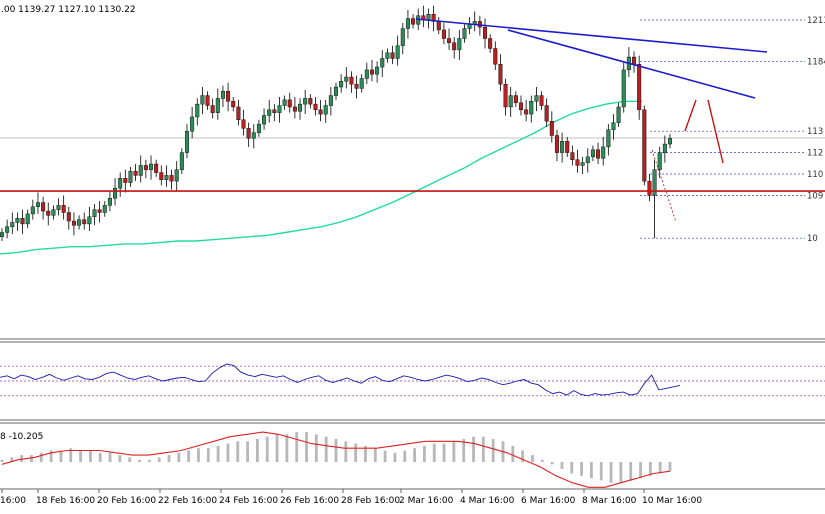 This screenshot has height=514, width=825. I want to click on x-tick-label: 6 Mar 16:00, so click(548, 501).